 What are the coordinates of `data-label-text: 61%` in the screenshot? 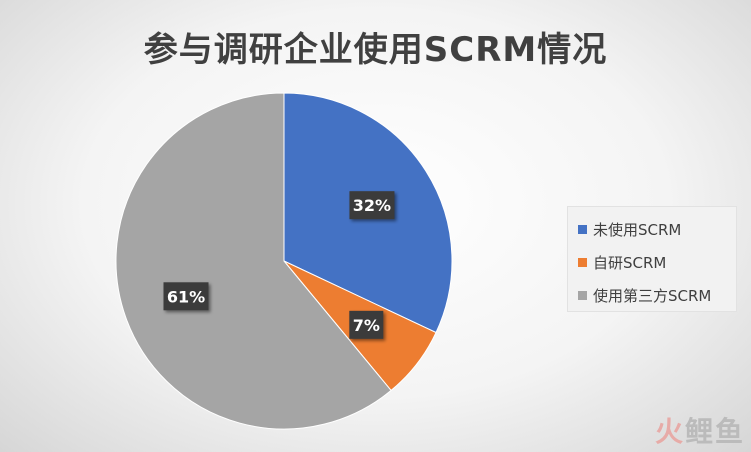 It's located at (186, 296).